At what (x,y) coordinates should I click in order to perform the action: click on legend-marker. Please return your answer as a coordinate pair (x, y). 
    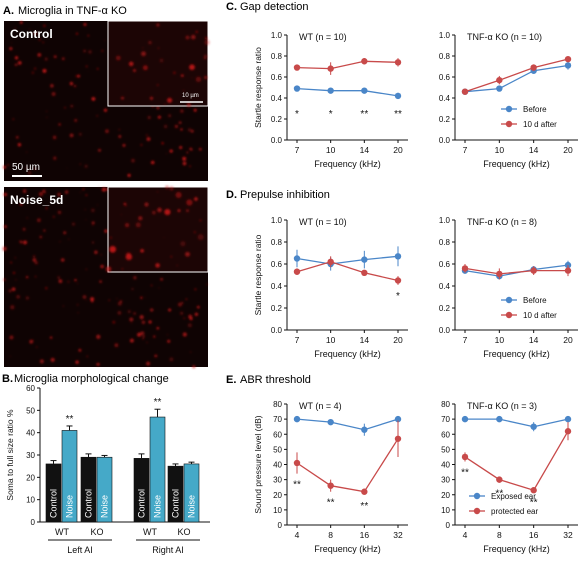
    Looking at the image, I should click on (477, 496).